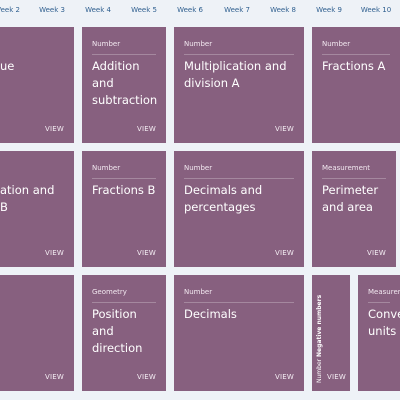  I want to click on unit-title: Conve units, so click(384, 322).